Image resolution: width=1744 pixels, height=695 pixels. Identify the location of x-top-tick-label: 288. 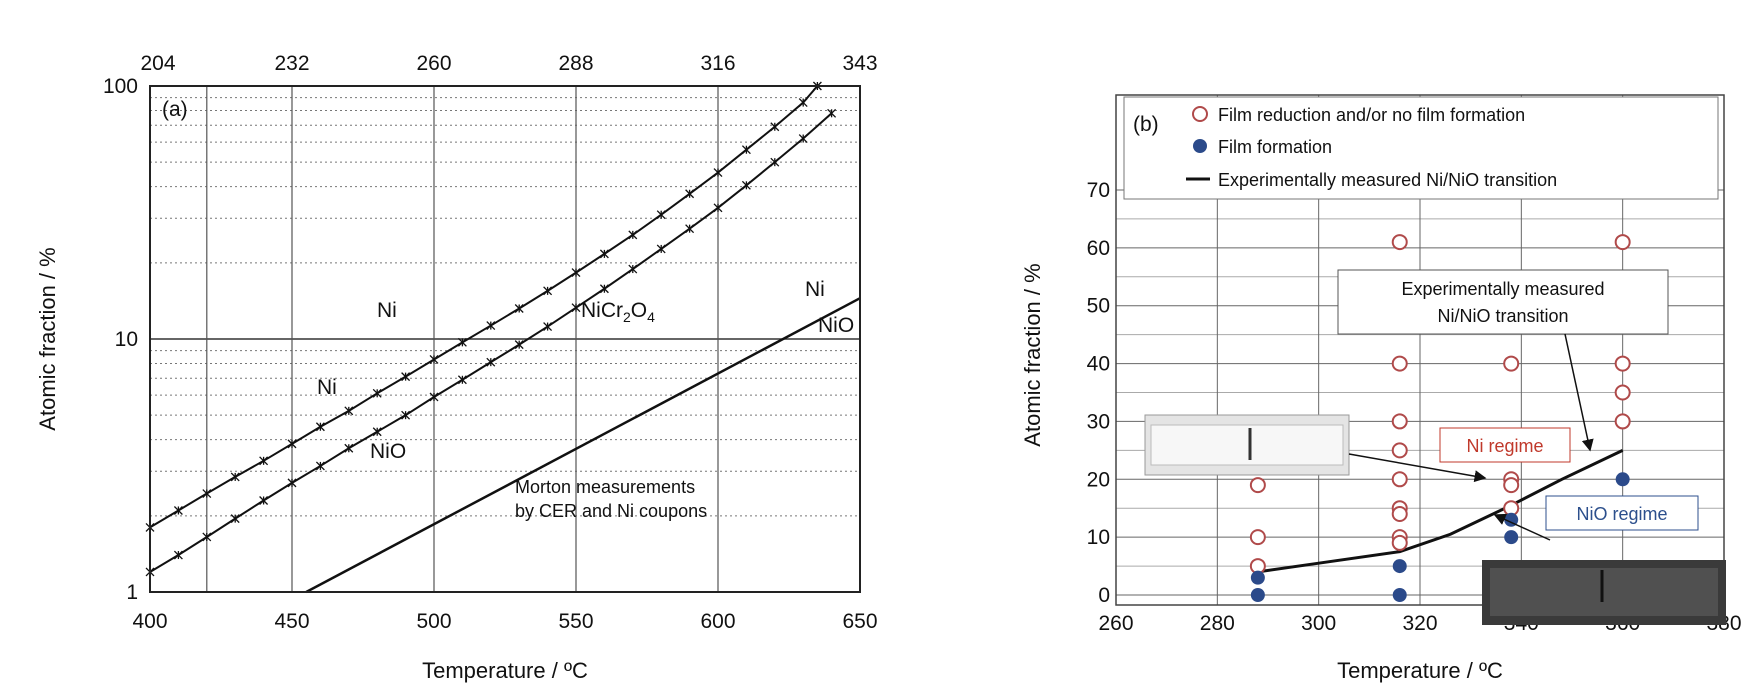
(575, 63).